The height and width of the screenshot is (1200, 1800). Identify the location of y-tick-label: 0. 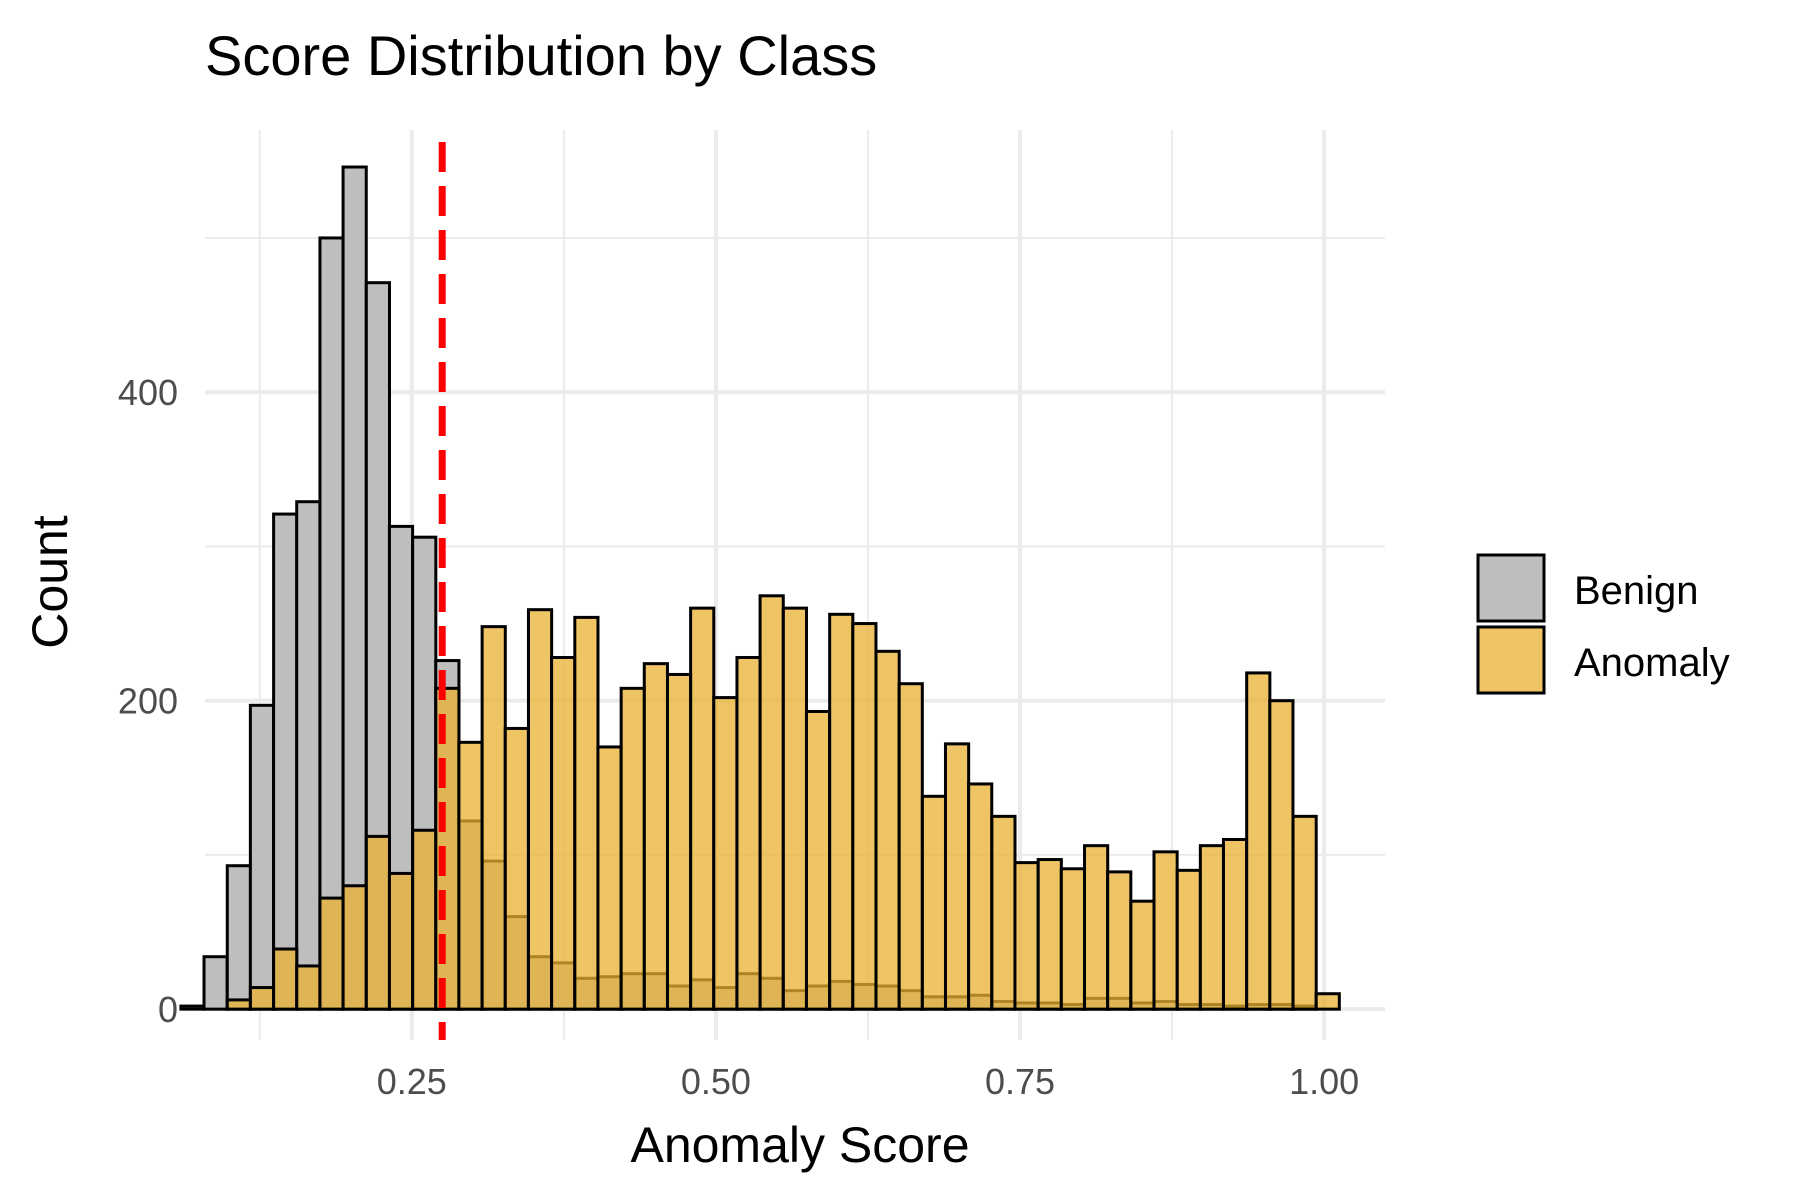
(168, 1009).